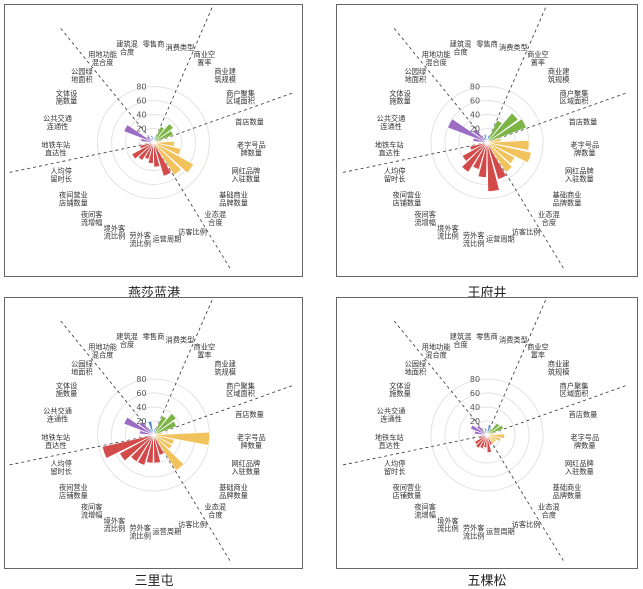  What do you see at coordinates (400, 389) in the screenshot?
I see `category-label: 文体设施数量` at bounding box center [400, 389].